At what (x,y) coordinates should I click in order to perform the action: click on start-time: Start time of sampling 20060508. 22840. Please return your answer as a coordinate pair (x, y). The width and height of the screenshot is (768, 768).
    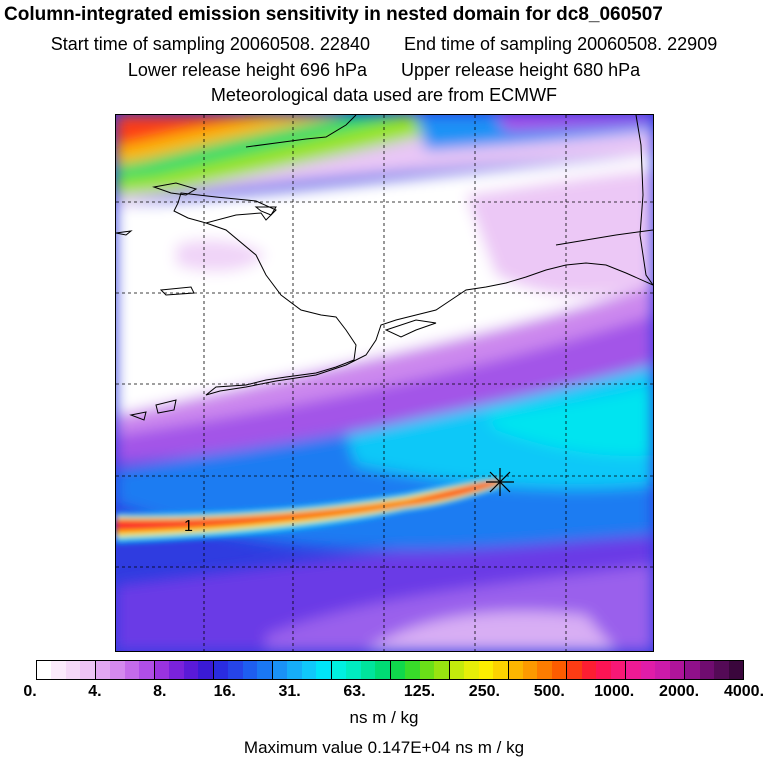
    Looking at the image, I should click on (210, 44).